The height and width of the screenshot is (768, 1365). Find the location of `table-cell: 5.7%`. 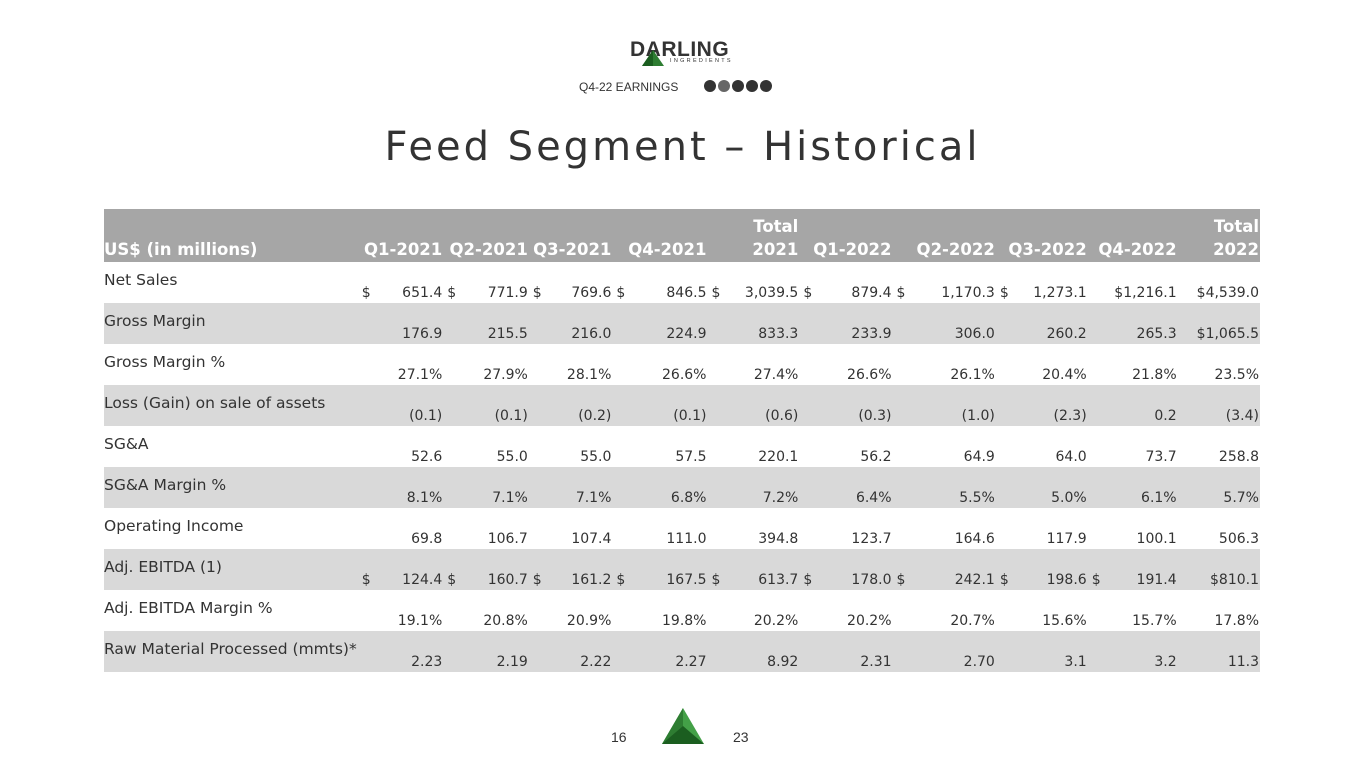

table-cell: 5.7% is located at coordinates (1219, 487).